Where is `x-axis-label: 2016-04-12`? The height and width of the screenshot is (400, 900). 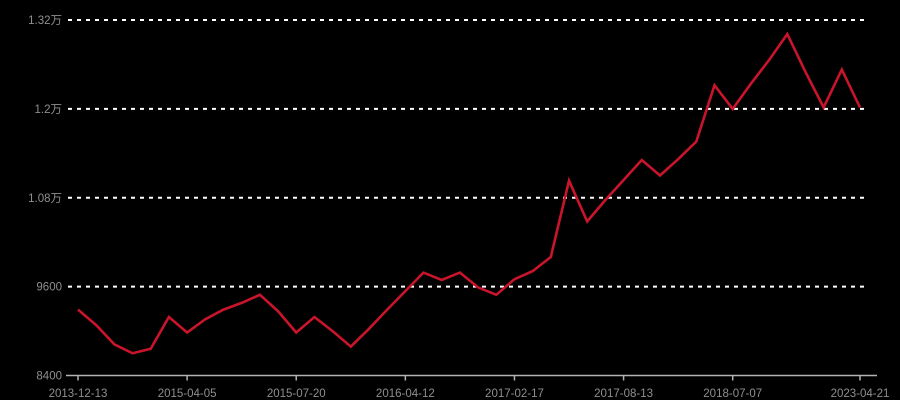 x-axis-label: 2016-04-12 is located at coordinates (405, 394).